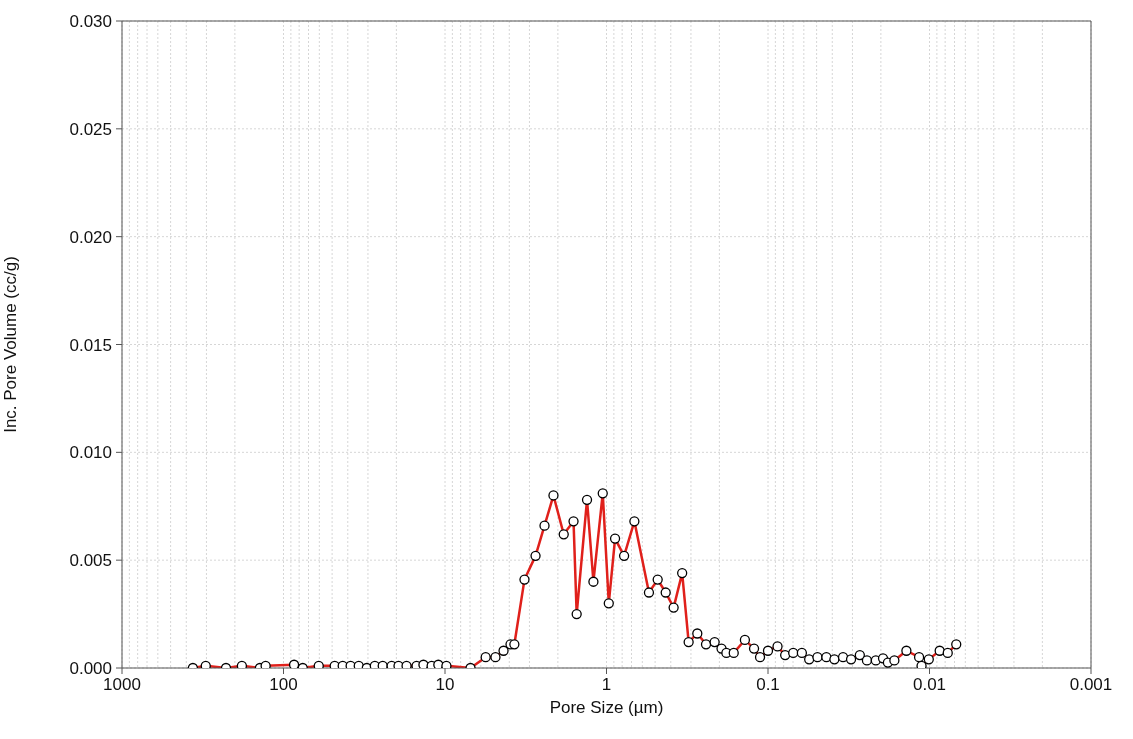 This screenshot has width=1133, height=739. What do you see at coordinates (768, 684) in the screenshot?
I see `x-tick-label: 0.1` at bounding box center [768, 684].